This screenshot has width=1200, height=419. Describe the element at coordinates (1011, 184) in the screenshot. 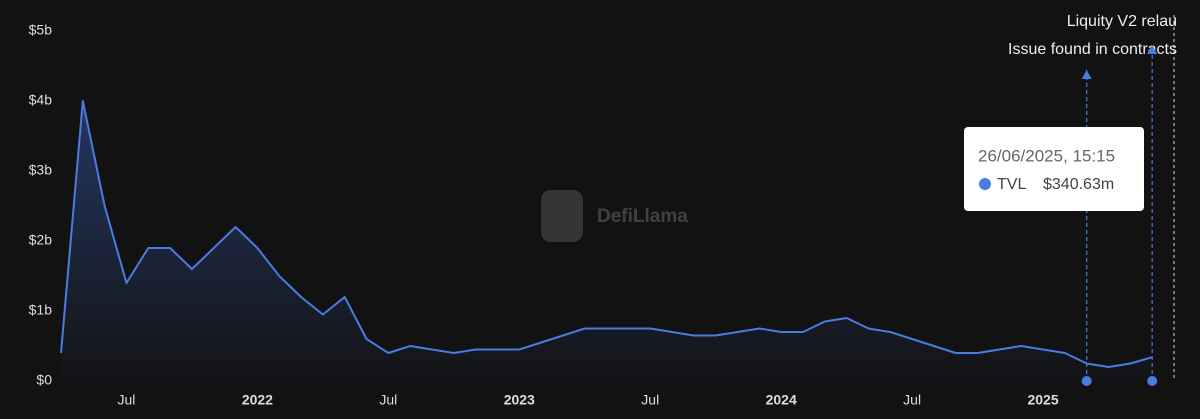

I see `tooltip-series: TVL` at that location.